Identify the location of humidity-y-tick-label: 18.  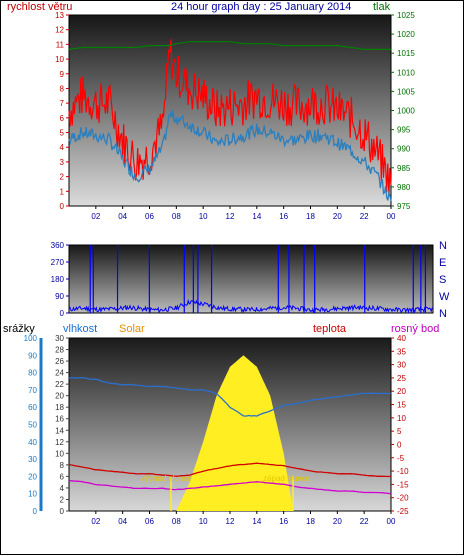
(59, 407).